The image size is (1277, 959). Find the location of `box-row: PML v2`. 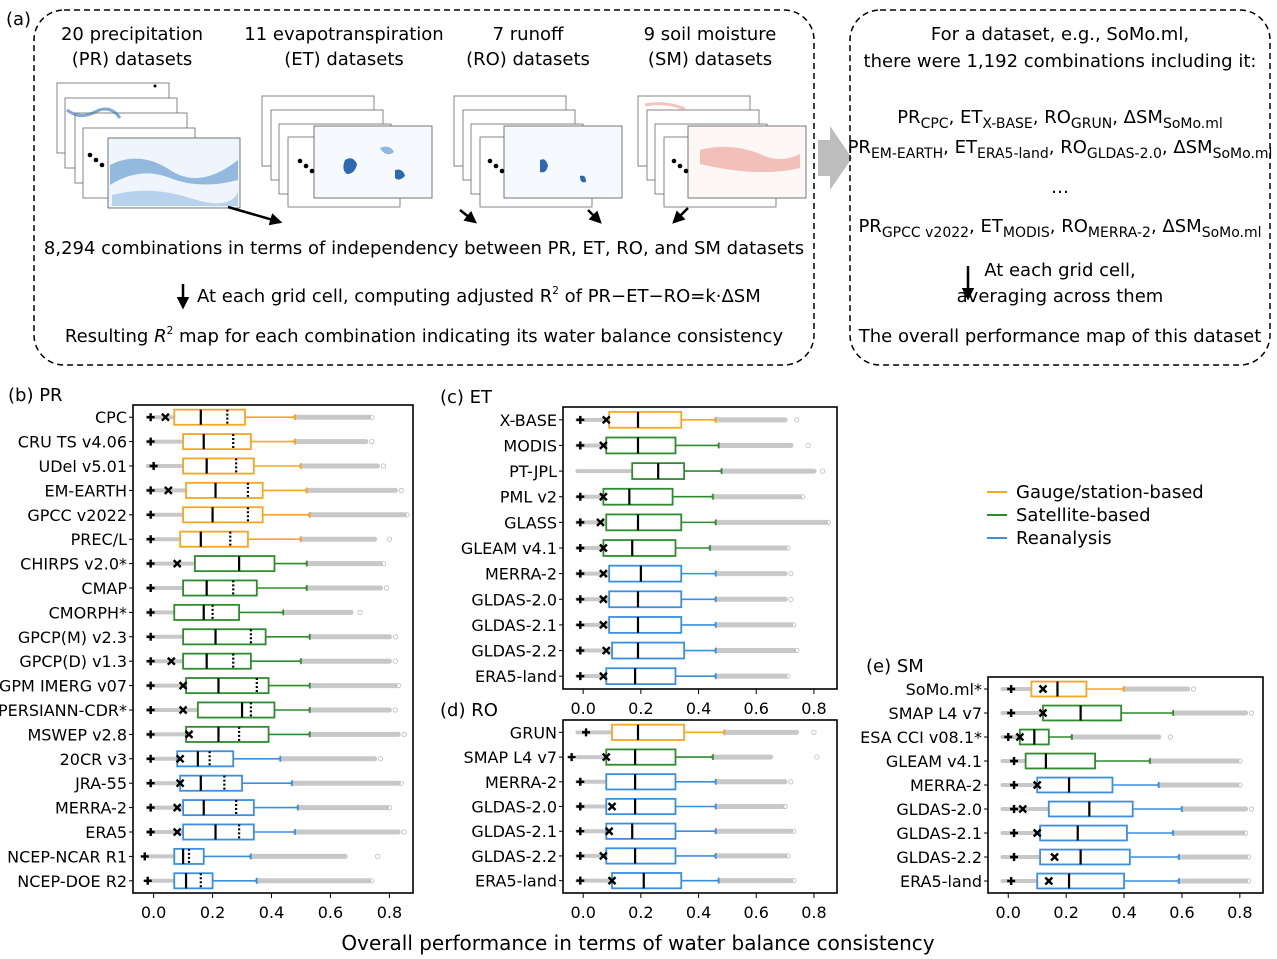

box-row: PML v2 is located at coordinates (652, 497).